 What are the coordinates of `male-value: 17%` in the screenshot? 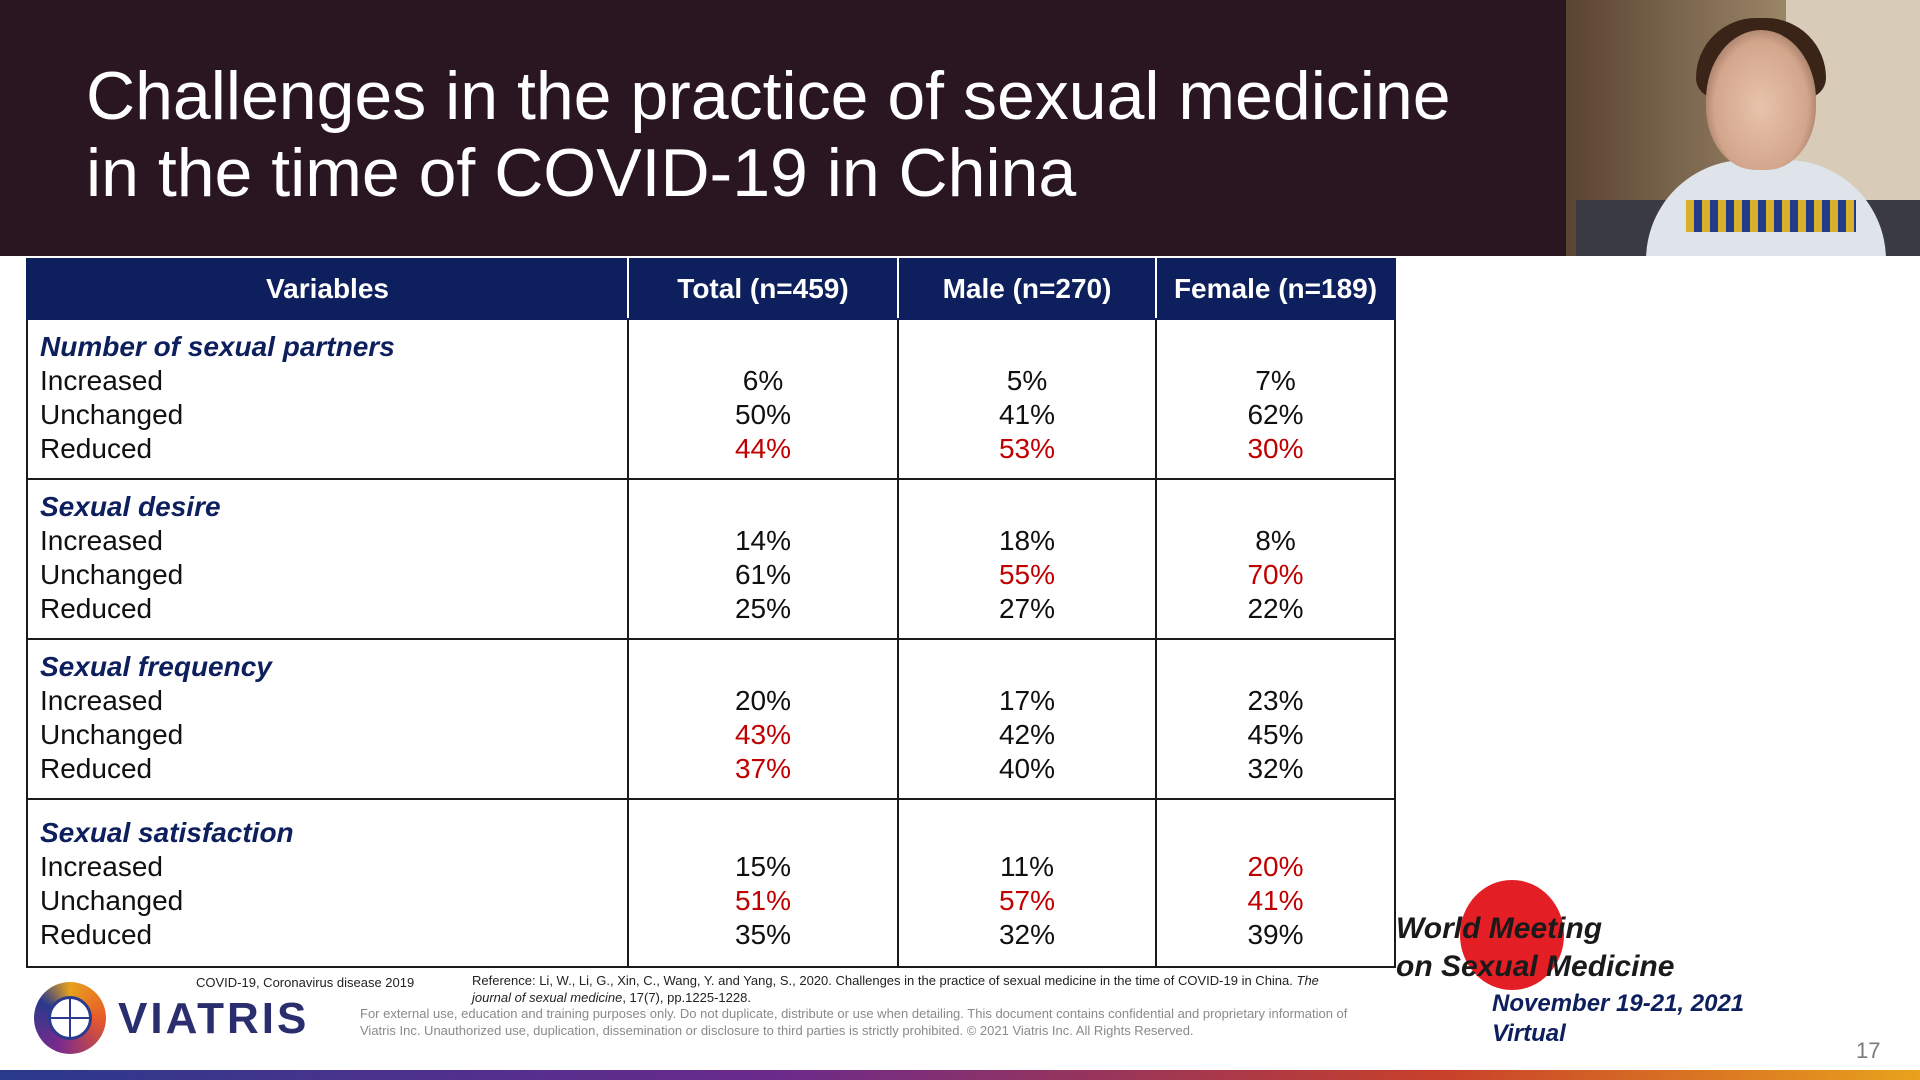 It's located at (1027, 700).